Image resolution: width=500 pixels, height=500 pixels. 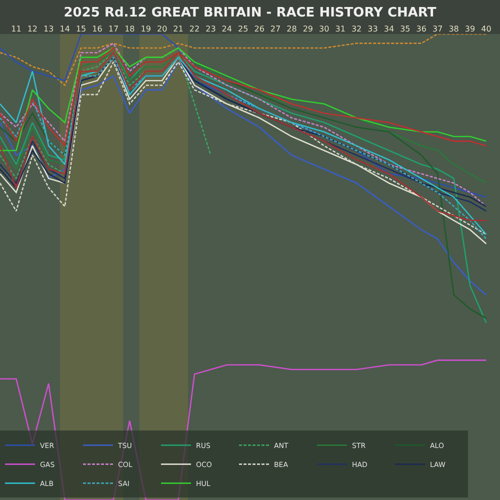 What do you see at coordinates (389, 29) in the screenshot?
I see `x-tick-label: 34` at bounding box center [389, 29].